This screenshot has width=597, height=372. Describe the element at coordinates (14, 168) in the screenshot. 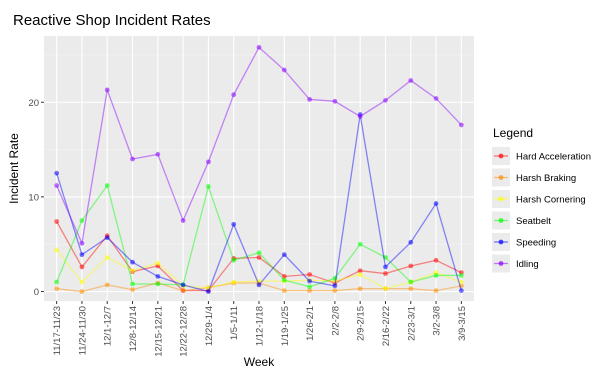

I see `y-axis-label: Incident Rate` at that location.